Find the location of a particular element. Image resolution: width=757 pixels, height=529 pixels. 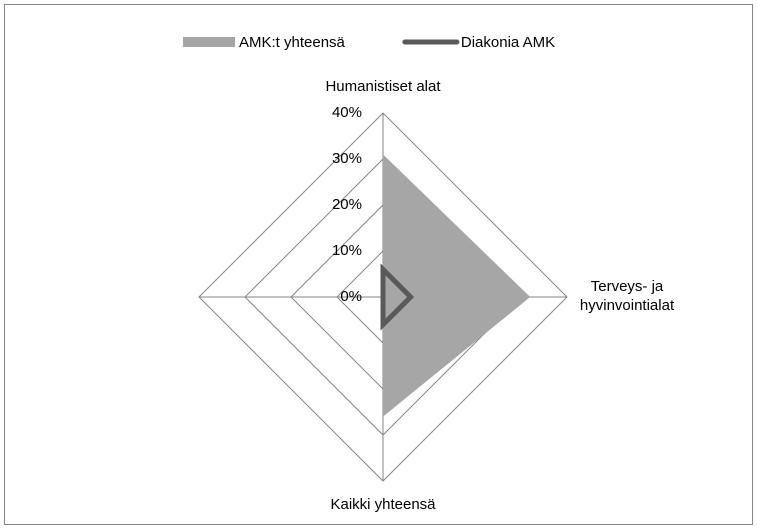

category-label: Humanistiset alat is located at coordinates (383, 86).